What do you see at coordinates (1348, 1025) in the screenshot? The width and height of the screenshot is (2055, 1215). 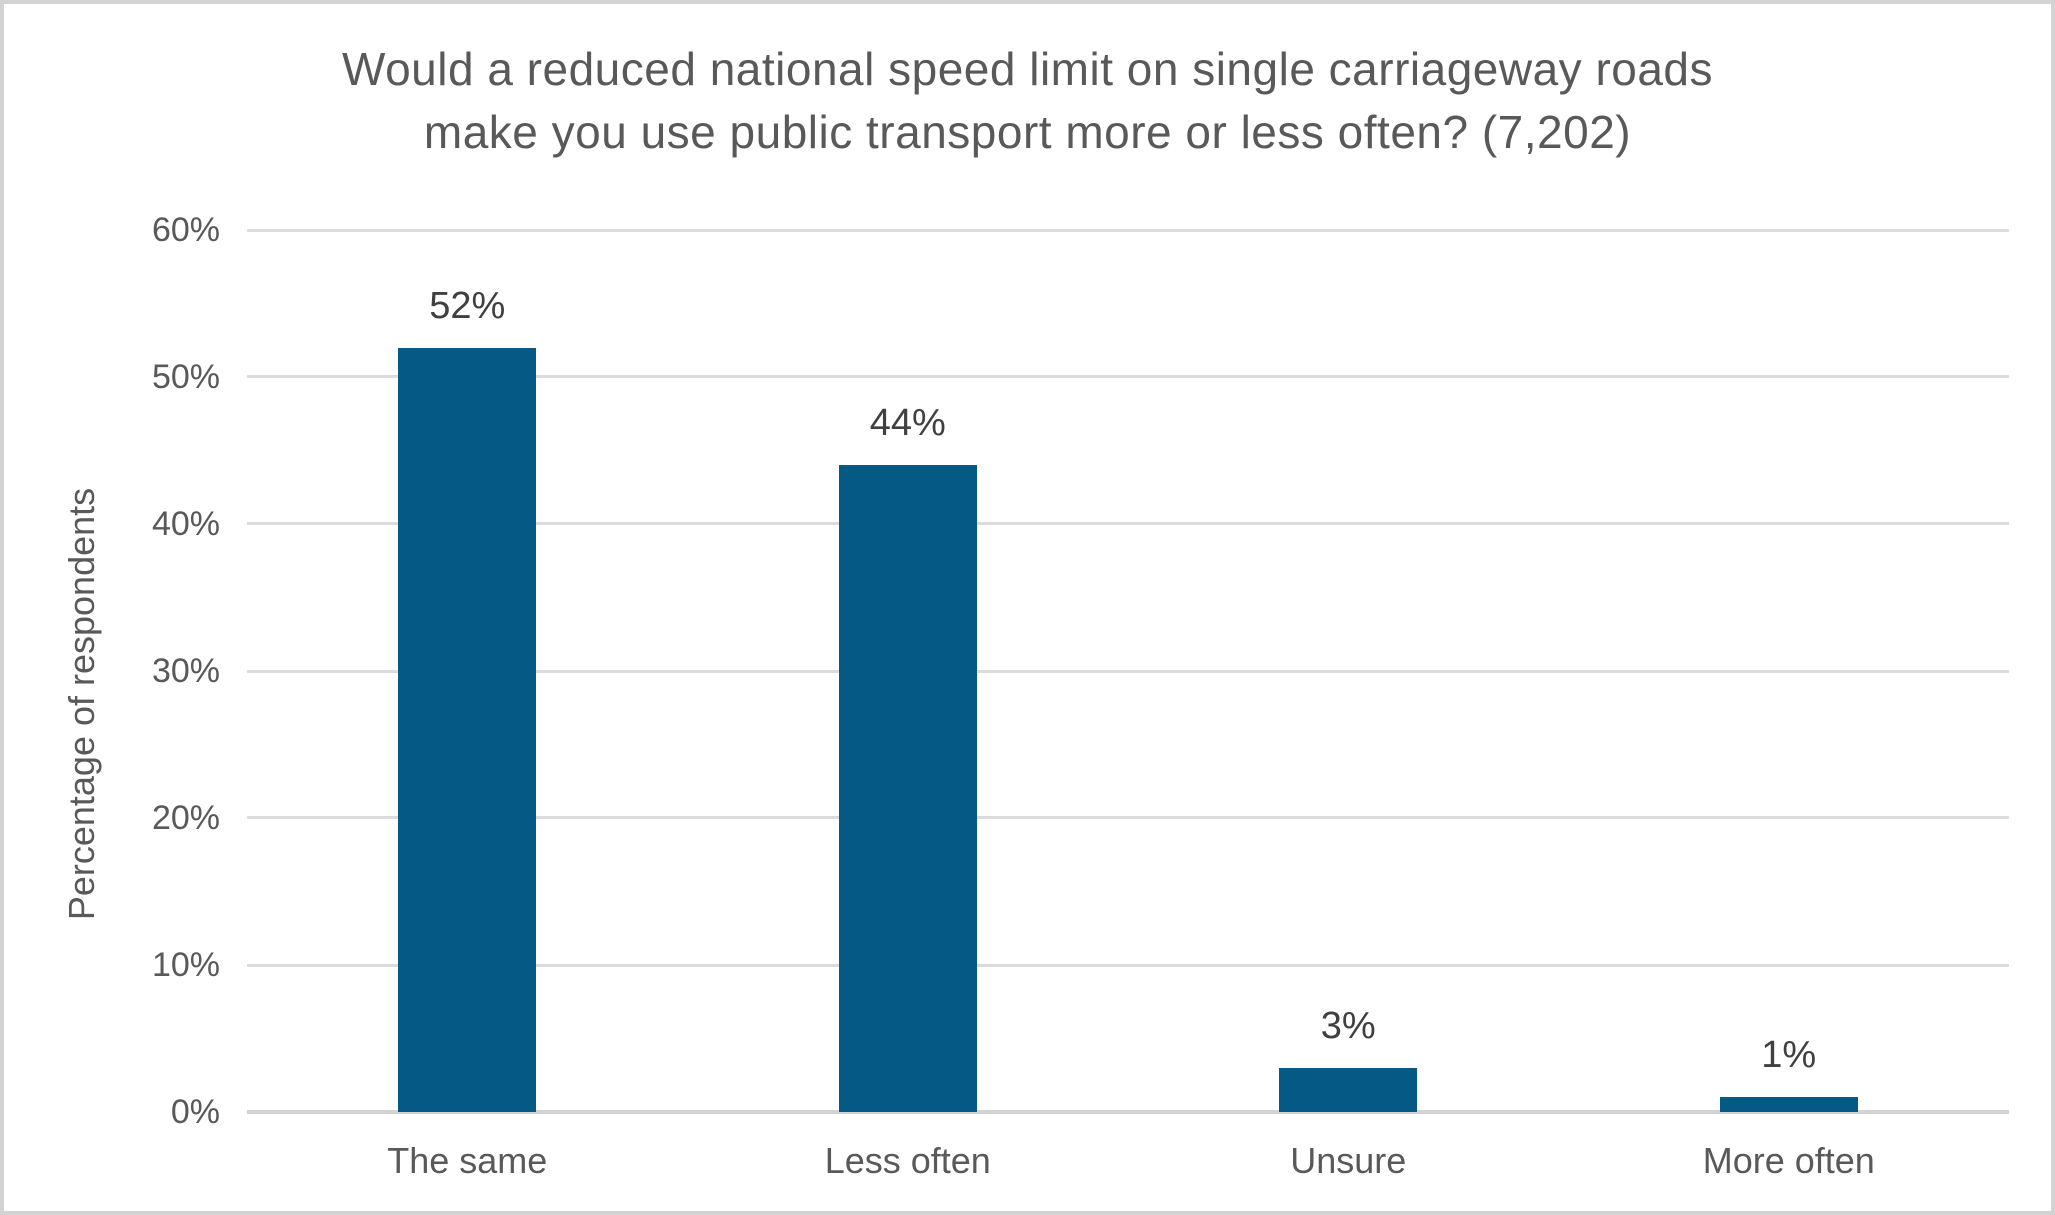 I see `bar-value-label-3: 3%` at bounding box center [1348, 1025].